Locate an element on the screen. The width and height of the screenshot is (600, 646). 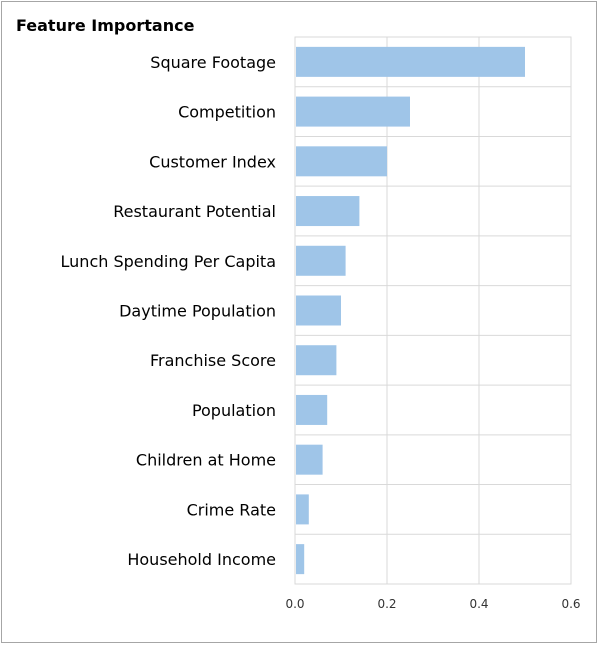
category-label: Household Income is located at coordinates (201, 559).